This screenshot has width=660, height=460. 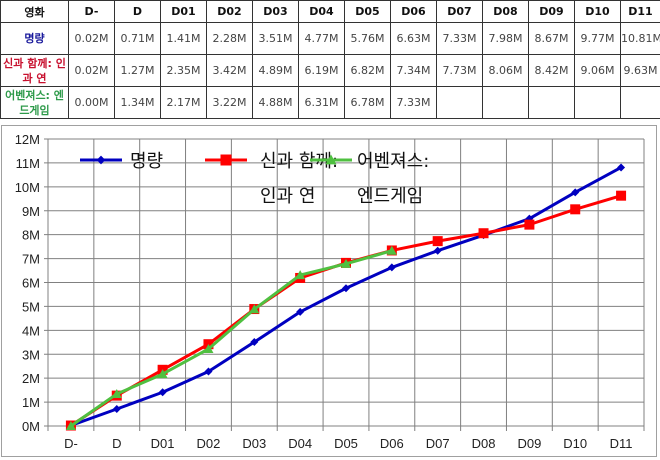 What do you see at coordinates (31, 402) in the screenshot?
I see `y-tick-label: 1M` at bounding box center [31, 402].